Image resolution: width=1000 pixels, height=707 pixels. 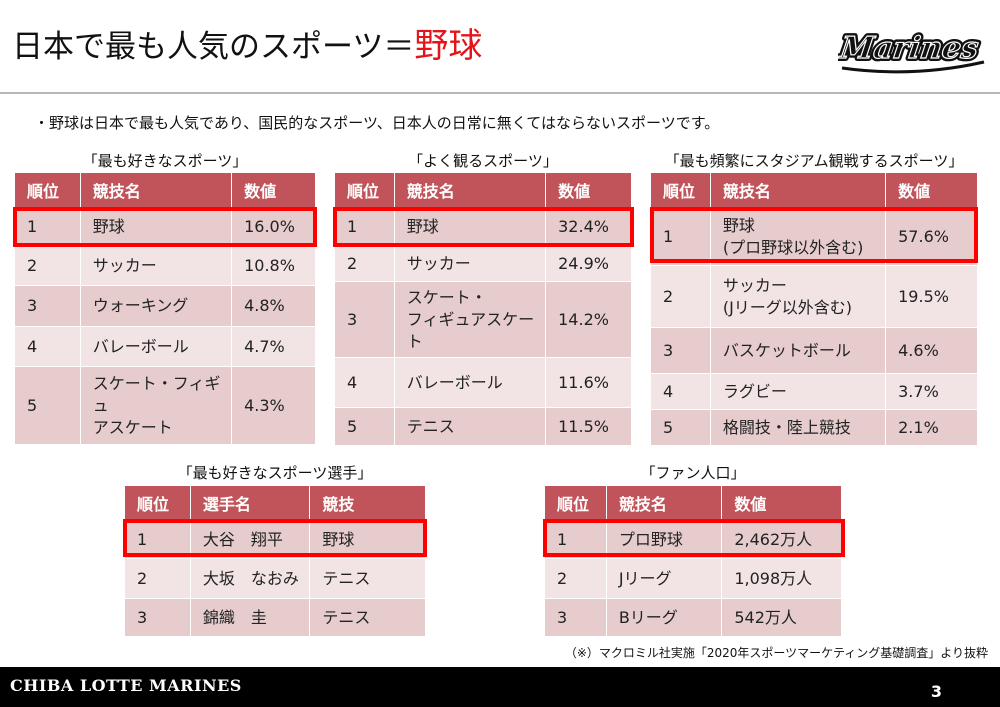 What do you see at coordinates (931, 296) in the screenshot?
I see `value-cell: 19.5%` at bounding box center [931, 296].